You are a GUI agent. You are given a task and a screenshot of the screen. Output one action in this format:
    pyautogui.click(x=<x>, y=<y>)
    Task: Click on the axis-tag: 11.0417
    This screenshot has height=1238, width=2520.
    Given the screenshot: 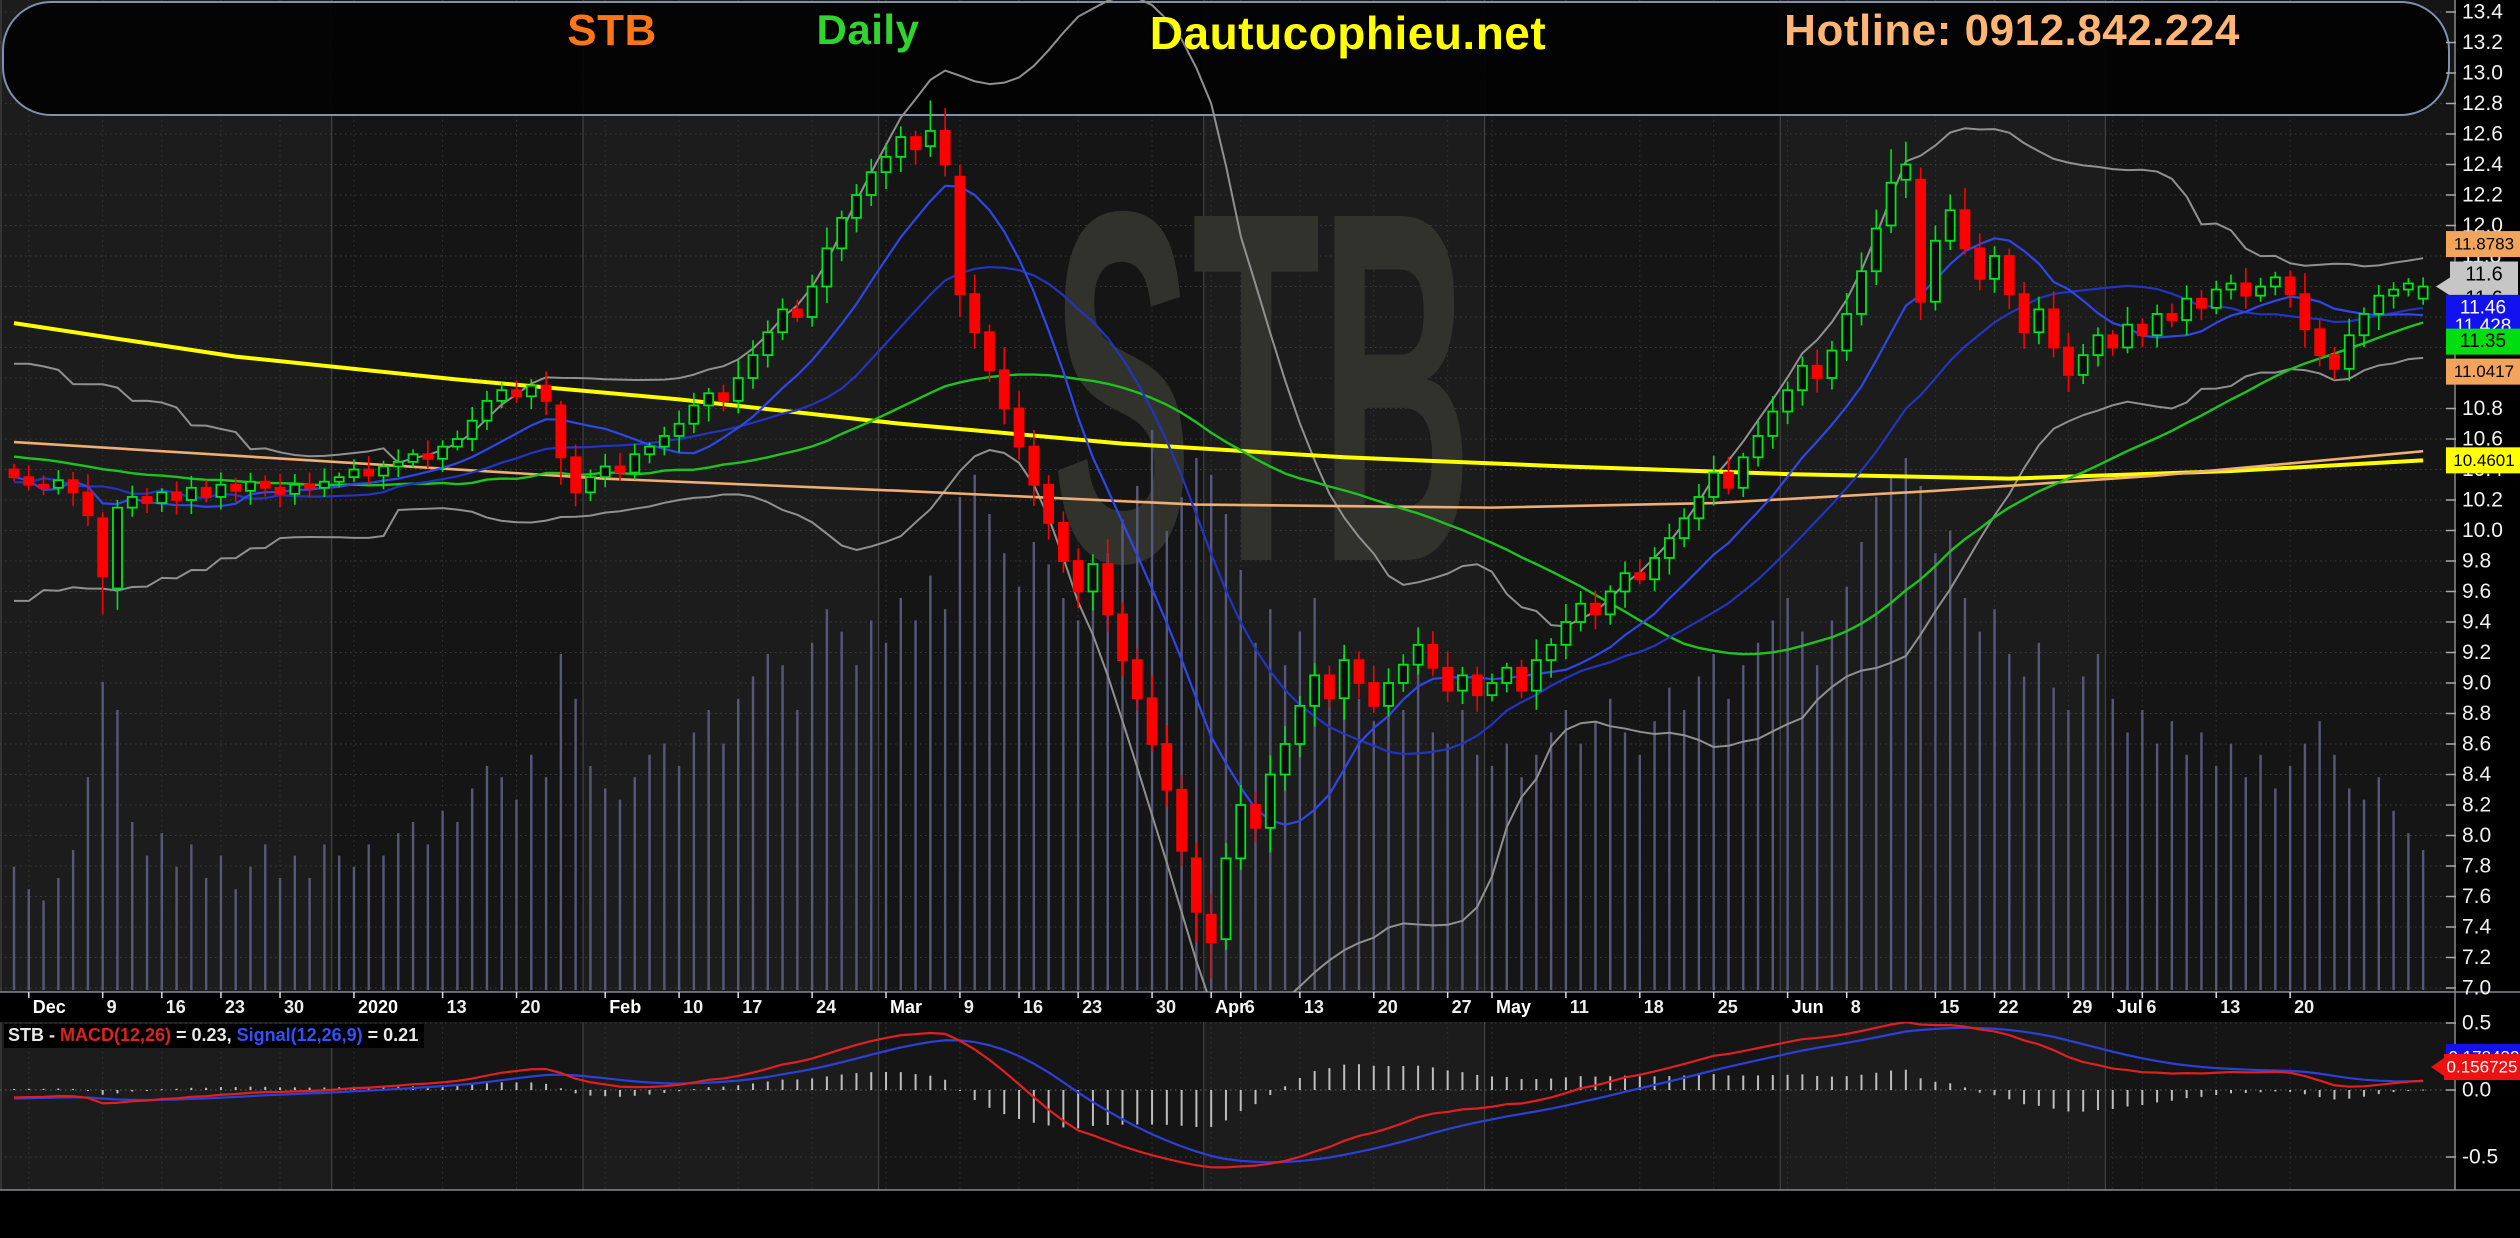 What is the action you would take?
    pyautogui.click(x=2483, y=371)
    